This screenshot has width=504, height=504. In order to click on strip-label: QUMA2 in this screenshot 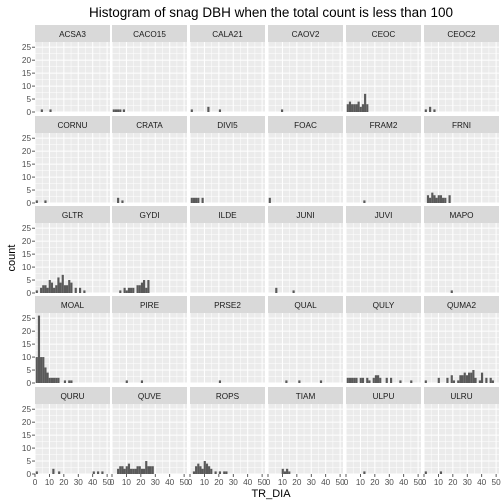, I will do `click(462, 305)`.